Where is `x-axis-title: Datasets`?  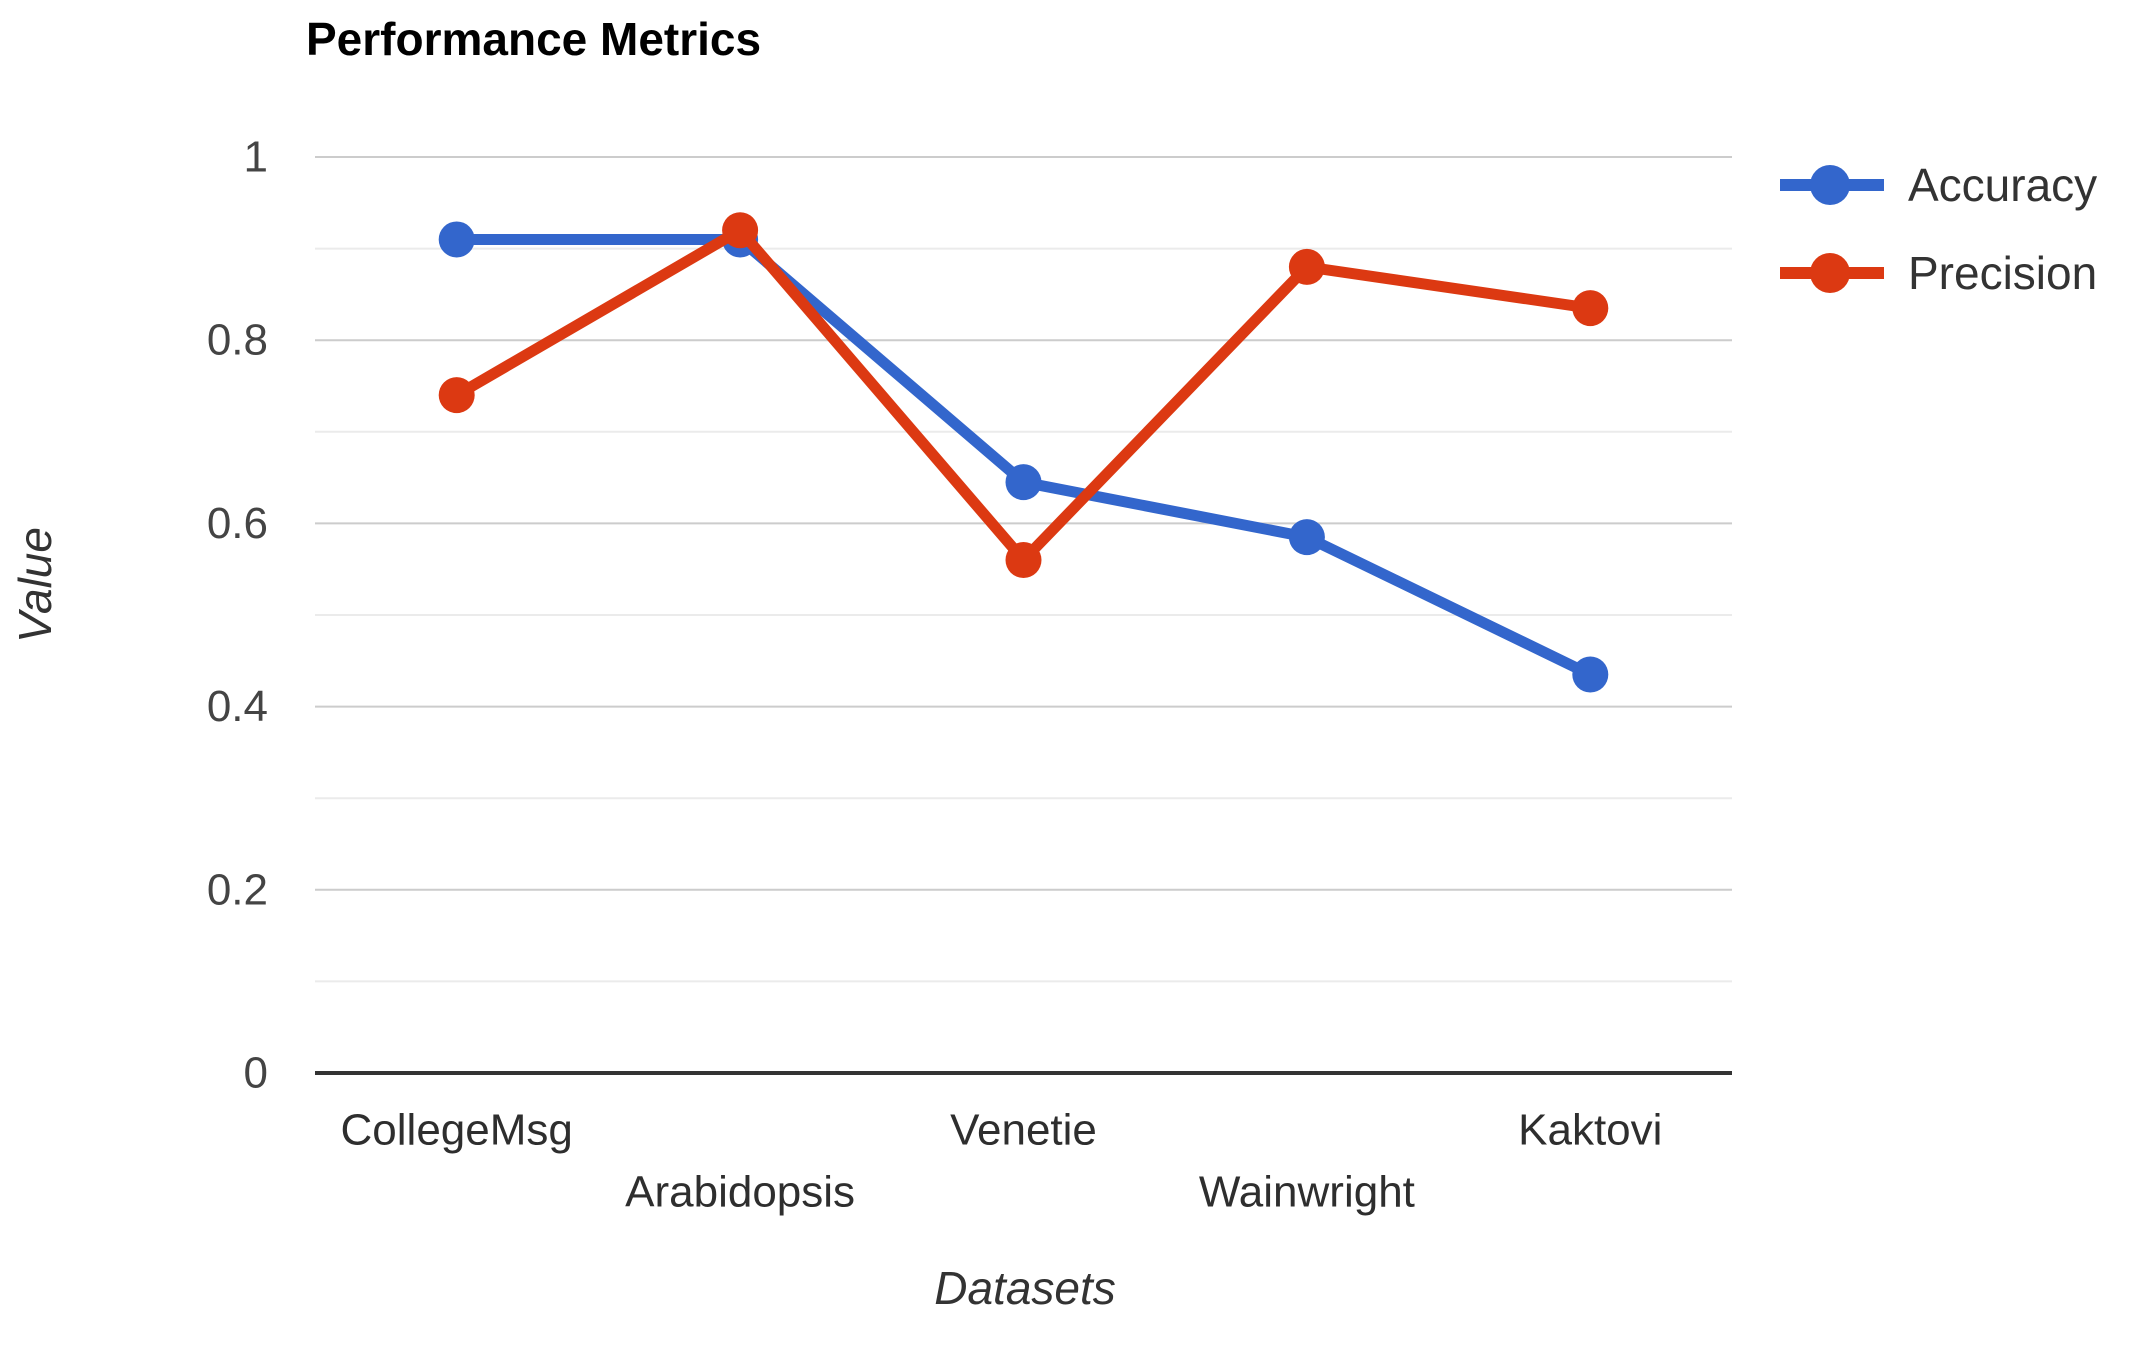
x-axis-title: Datasets is located at coordinates (1025, 1288).